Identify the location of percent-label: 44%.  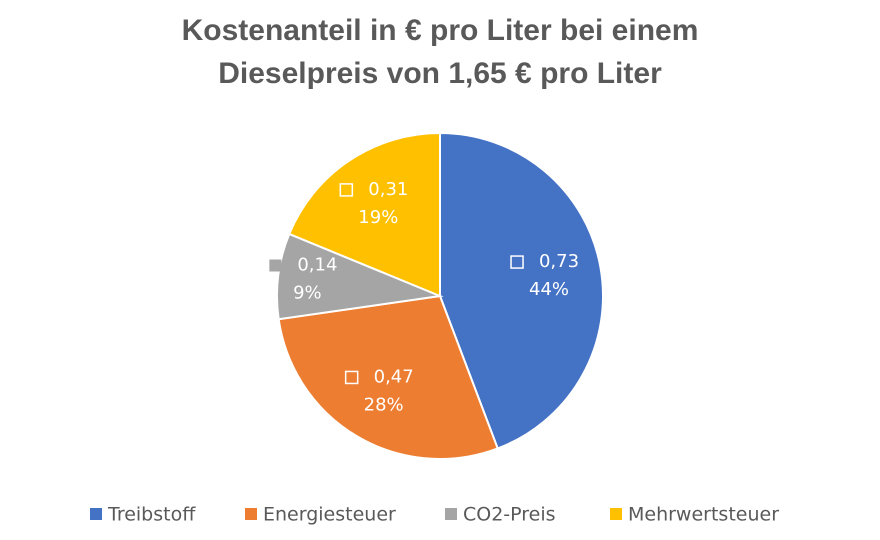
(549, 289).